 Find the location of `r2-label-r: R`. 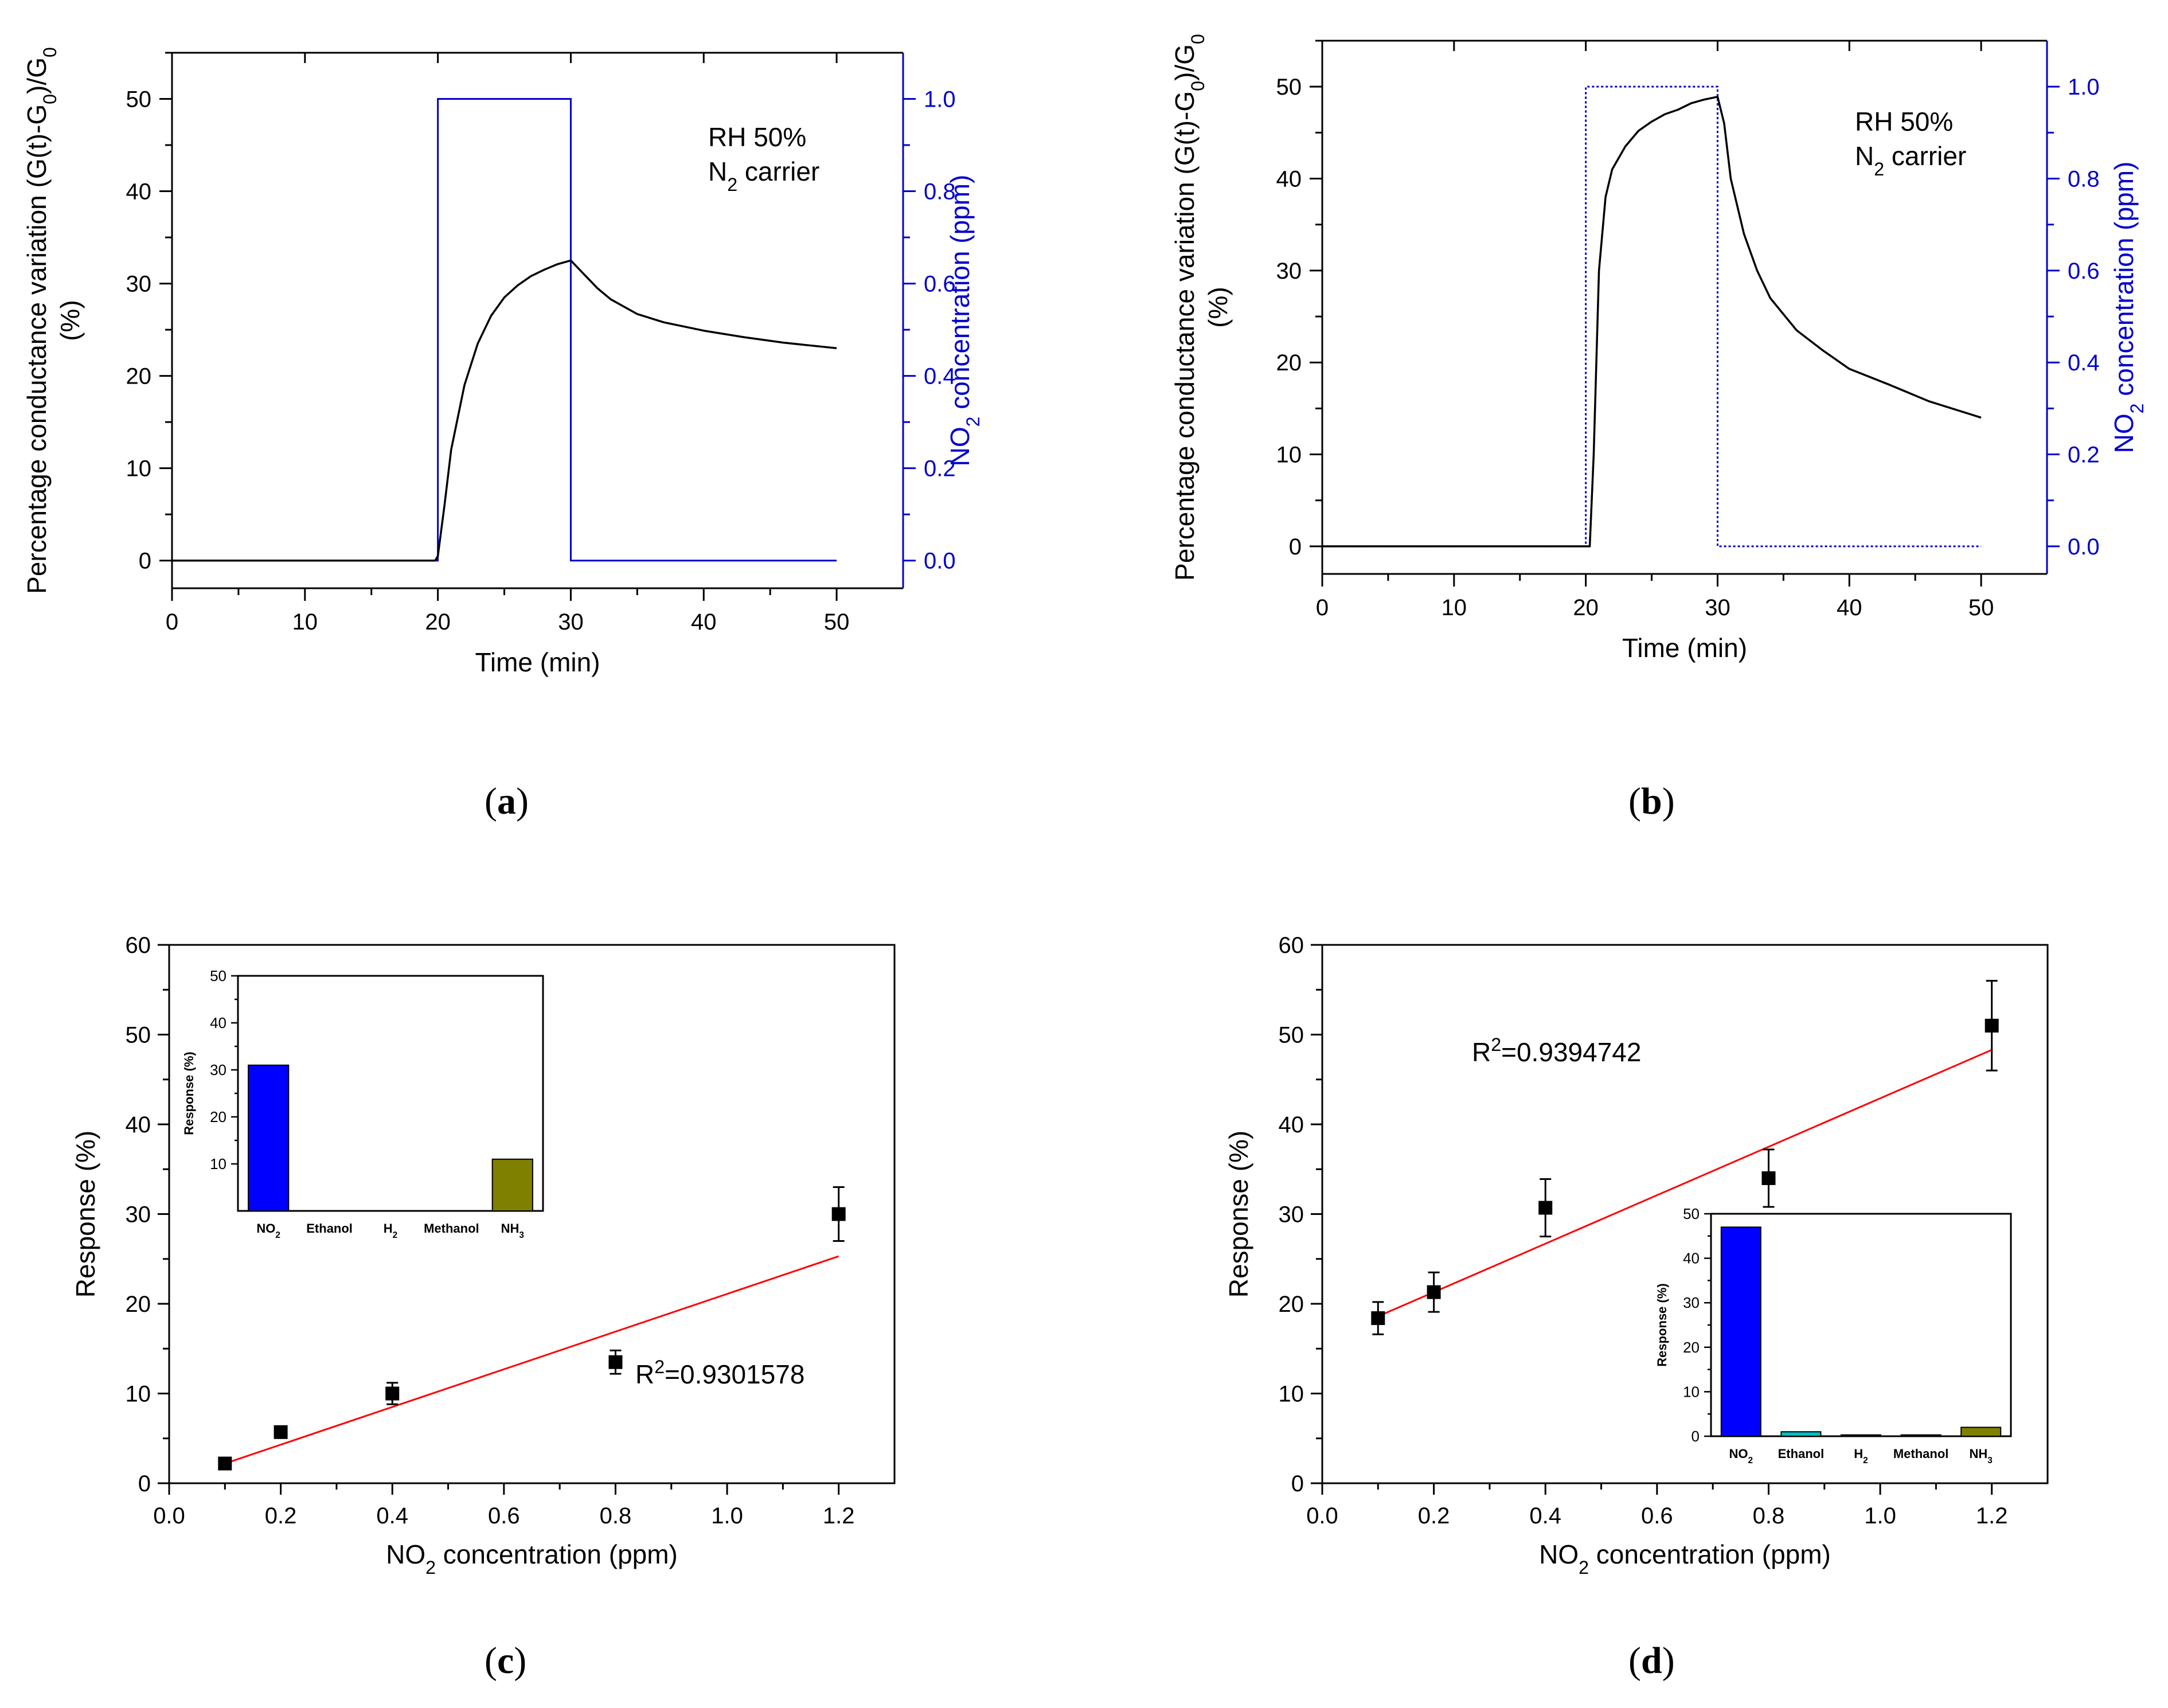

r2-label-r: R is located at coordinates (1482, 1052).